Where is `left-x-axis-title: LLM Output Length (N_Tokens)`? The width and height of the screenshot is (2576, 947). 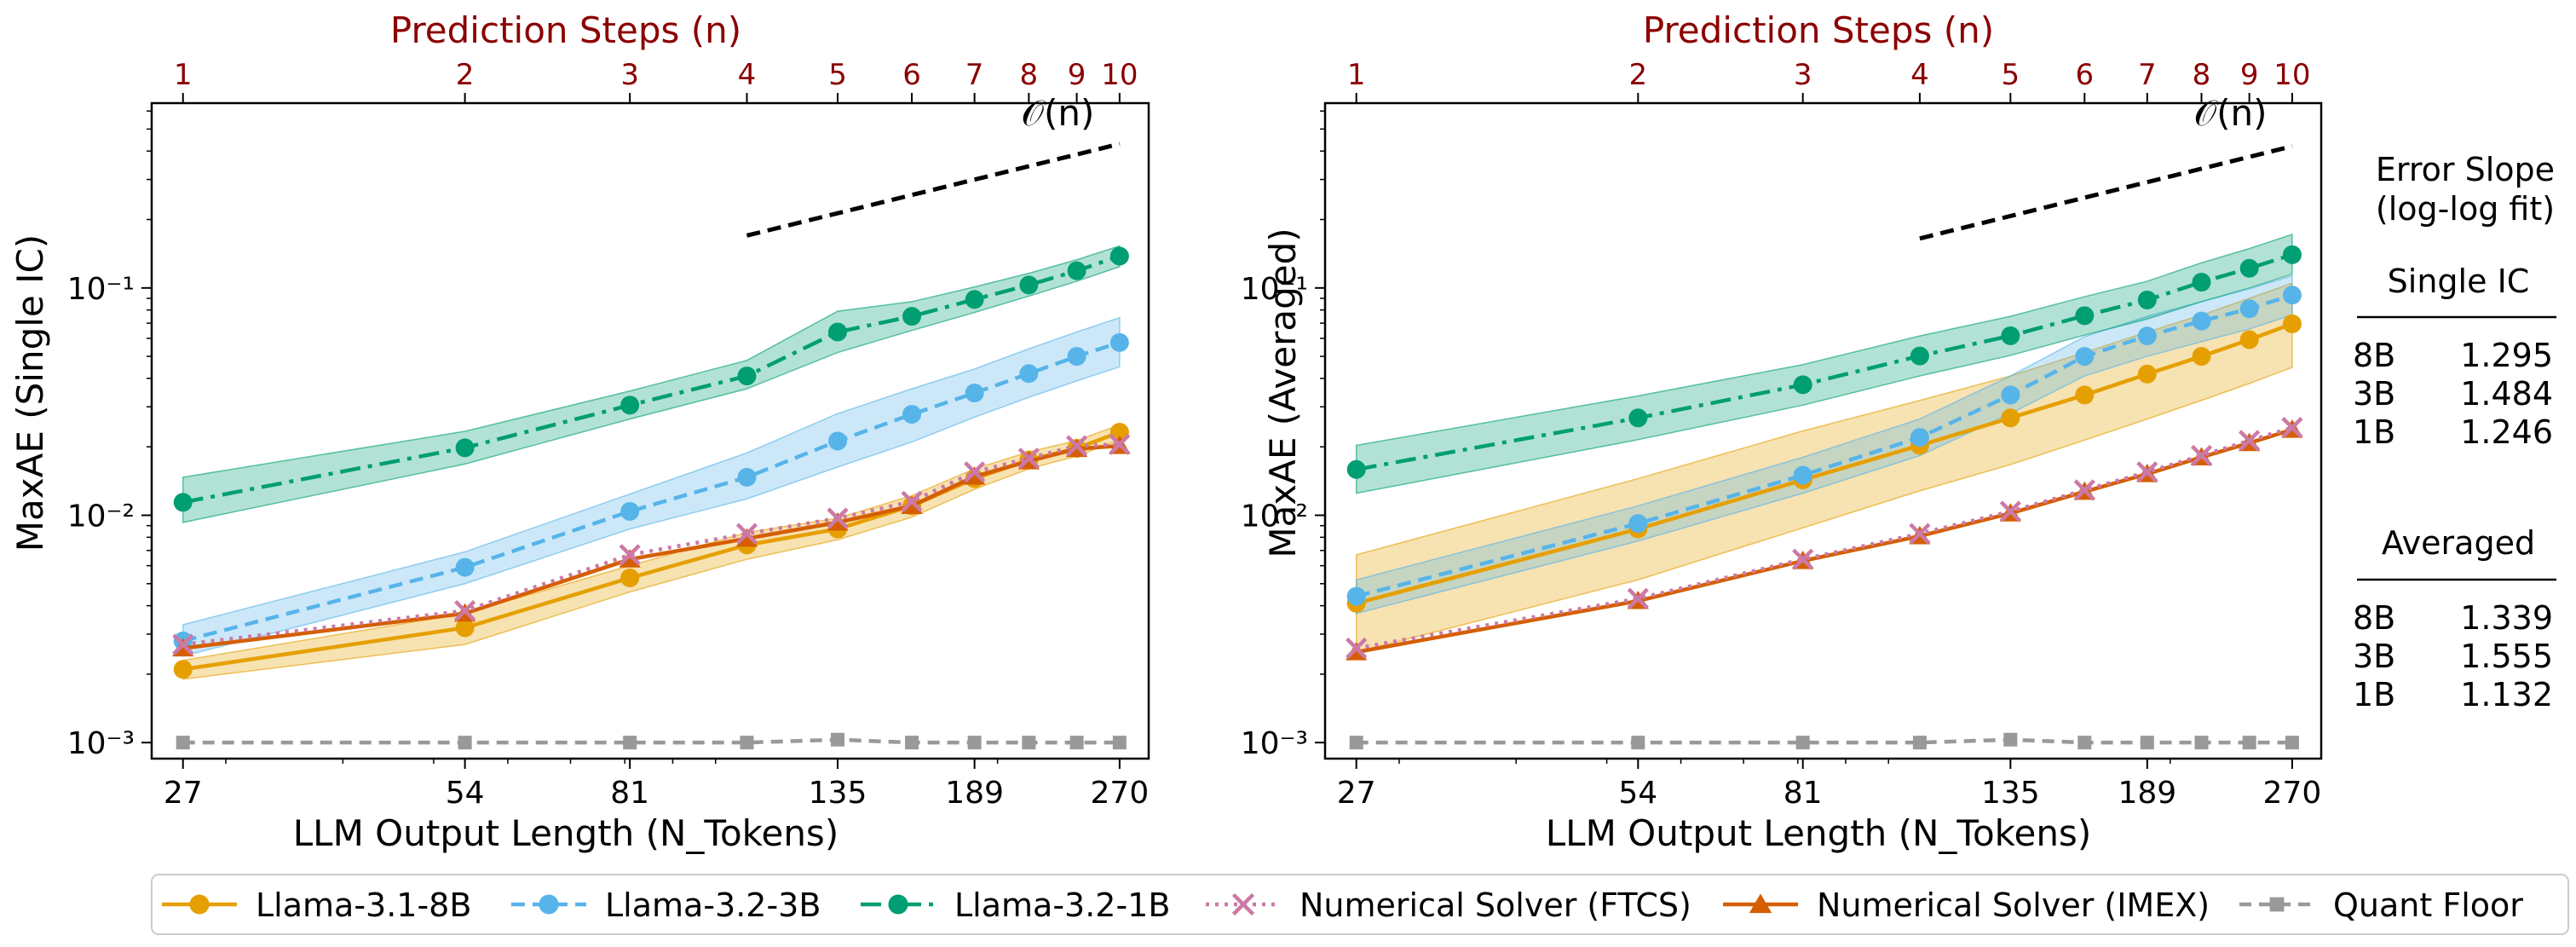 left-x-axis-title: LLM Output Length (N_Tokens) is located at coordinates (565, 833).